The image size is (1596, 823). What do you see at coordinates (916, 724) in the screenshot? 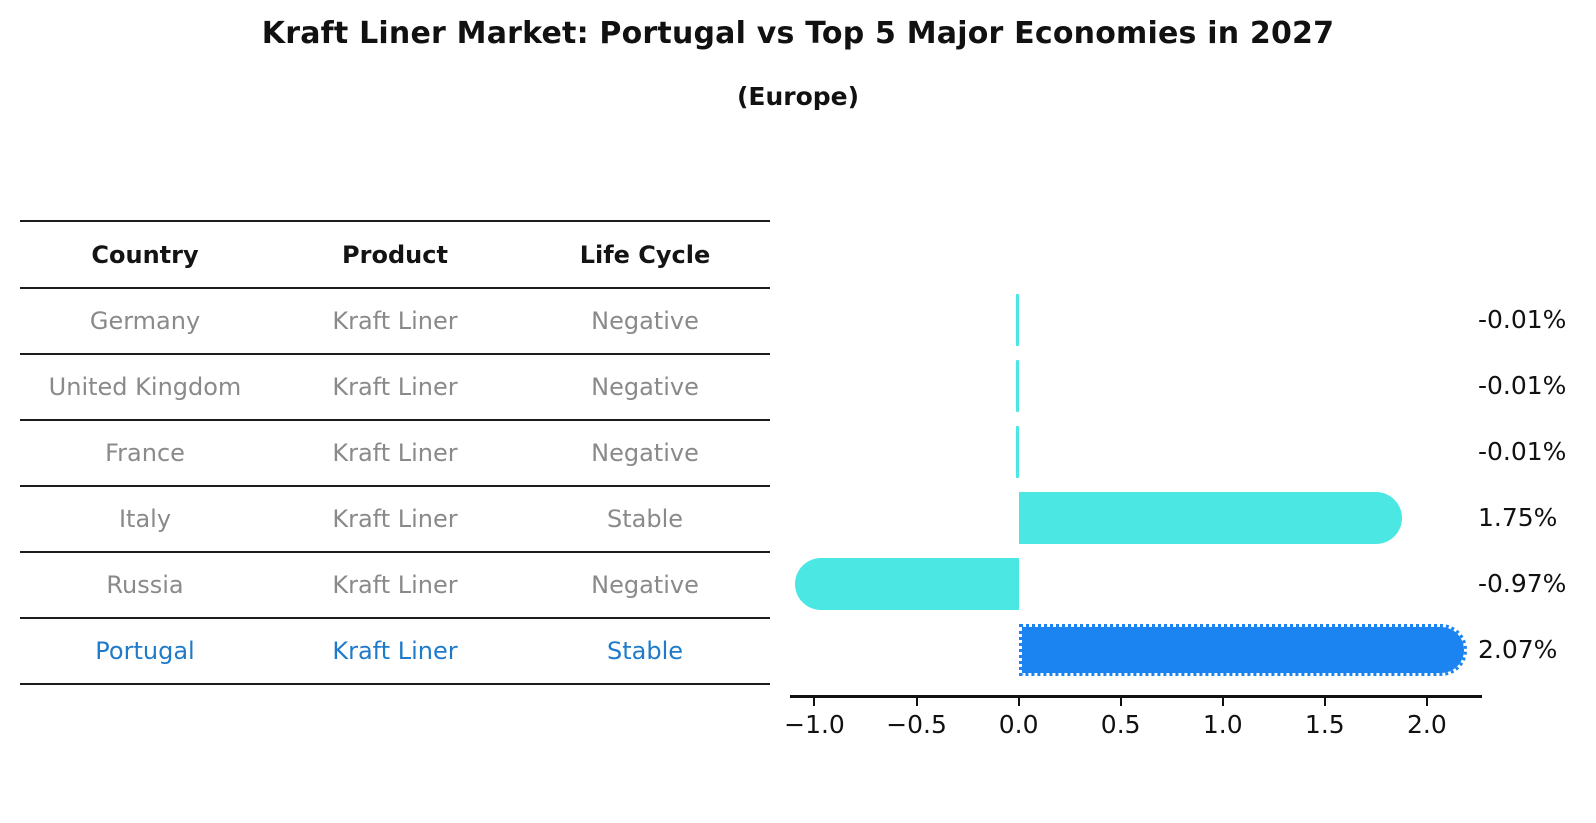
I see `x-axis-tick-label: −0.5` at bounding box center [916, 724].